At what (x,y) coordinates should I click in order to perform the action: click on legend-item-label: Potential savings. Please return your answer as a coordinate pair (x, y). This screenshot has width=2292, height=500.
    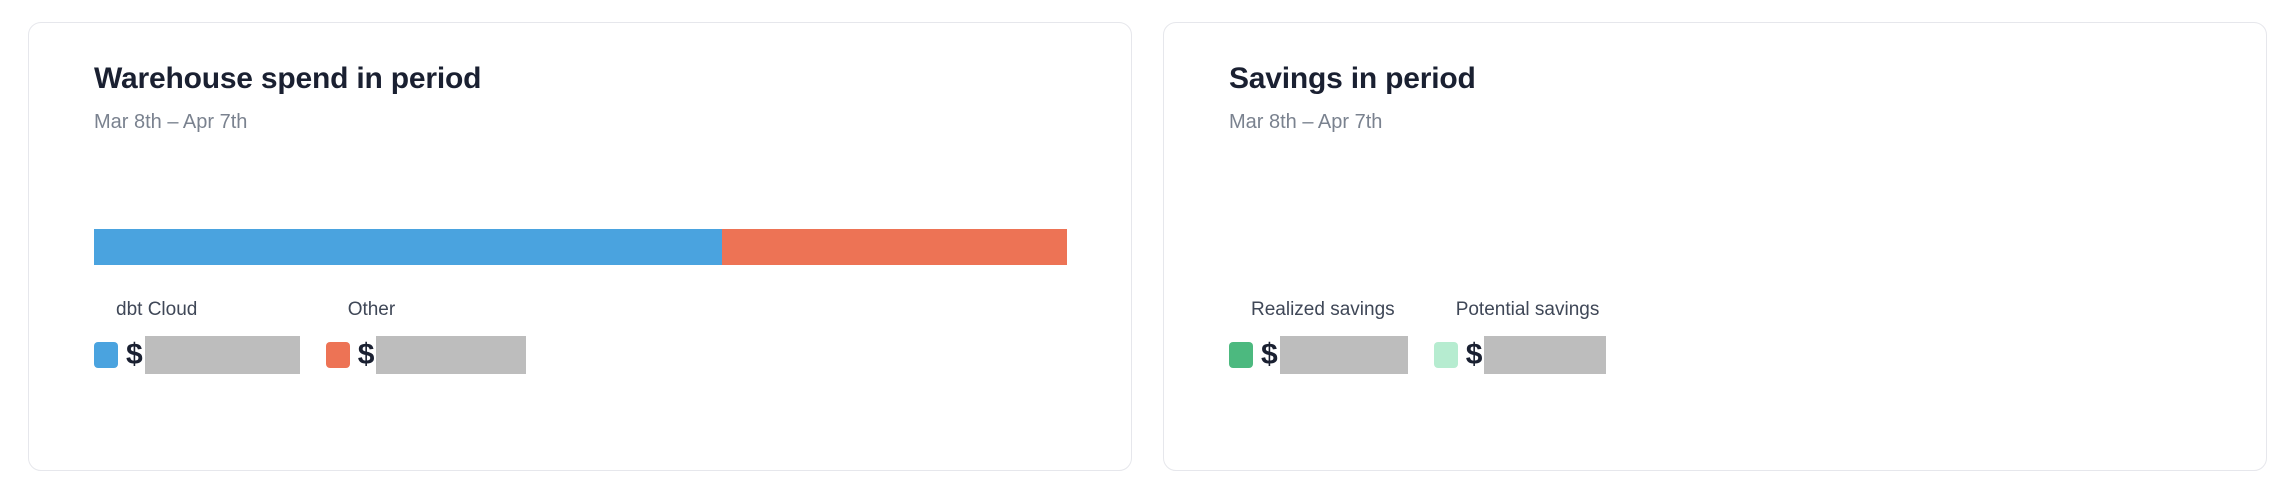
    Looking at the image, I should click on (1527, 309).